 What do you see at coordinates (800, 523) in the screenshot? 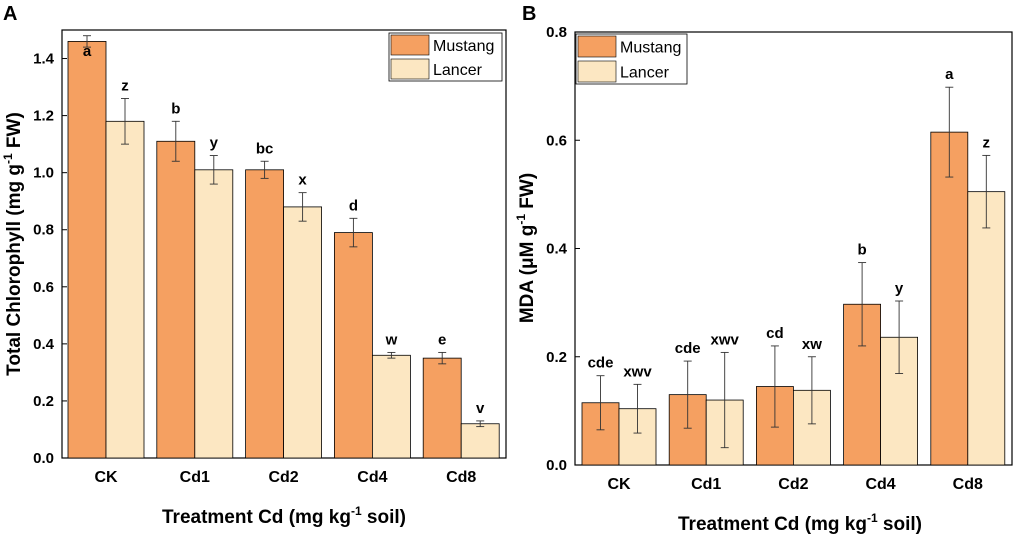
I see `panel-b-x-axis-title: Treatment Cd (mg kg-1 soil)` at bounding box center [800, 523].